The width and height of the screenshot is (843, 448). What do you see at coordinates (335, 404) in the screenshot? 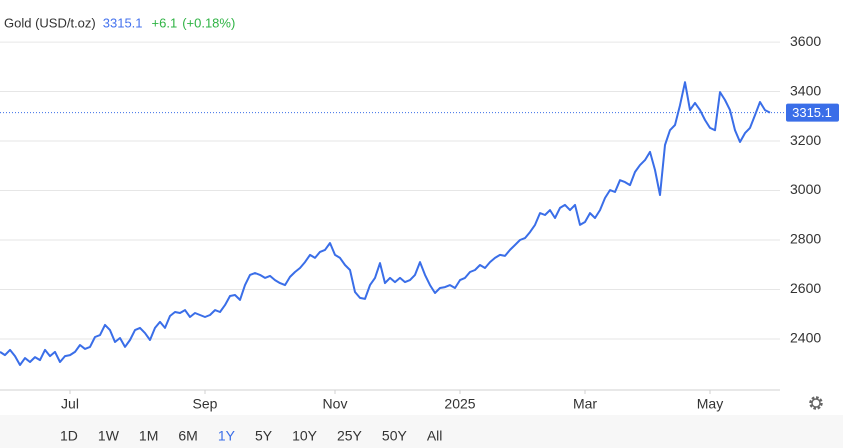
I see `x-tick-label: Nov` at bounding box center [335, 404].